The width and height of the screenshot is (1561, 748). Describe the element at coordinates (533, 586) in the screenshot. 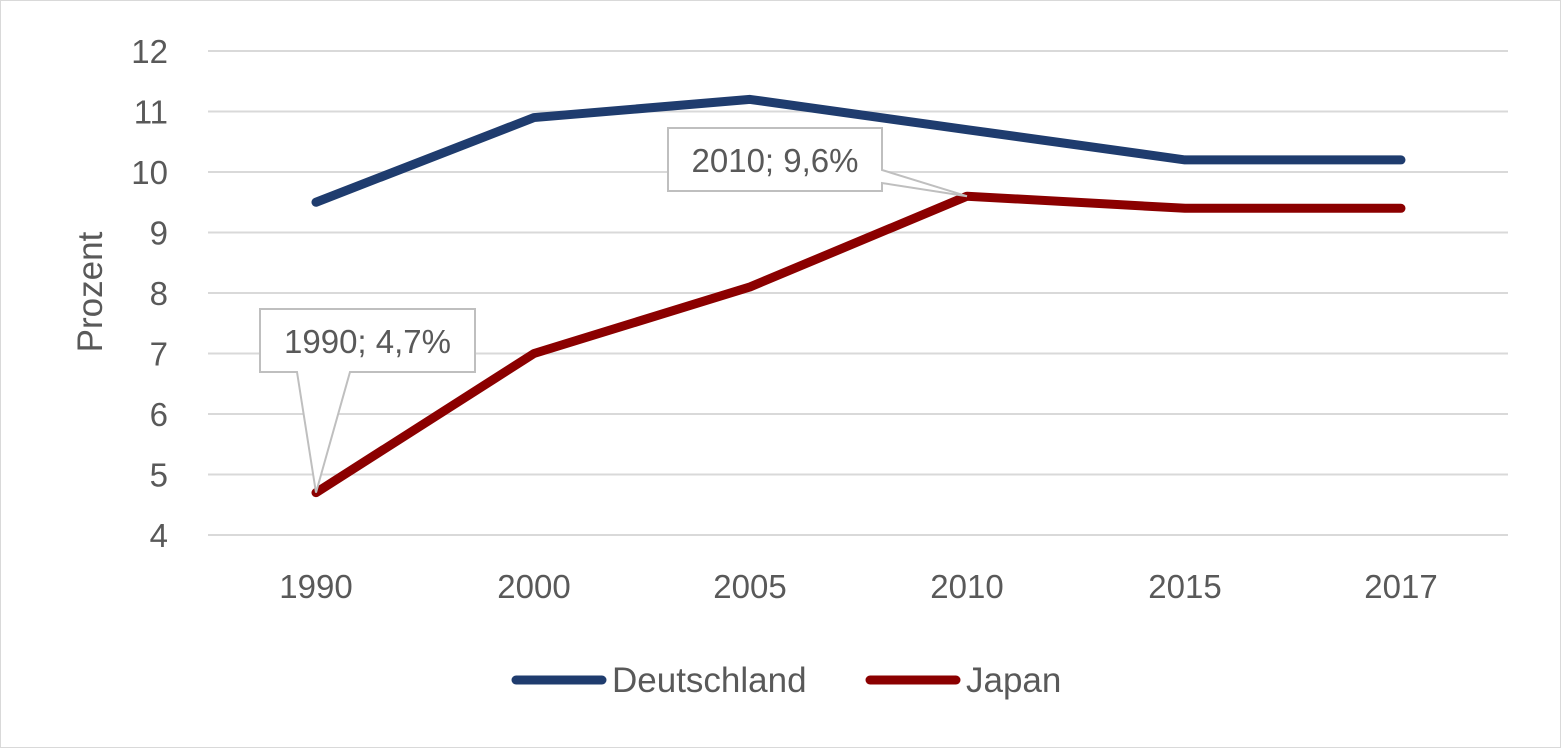

I see `x-tick-label: 2000` at that location.